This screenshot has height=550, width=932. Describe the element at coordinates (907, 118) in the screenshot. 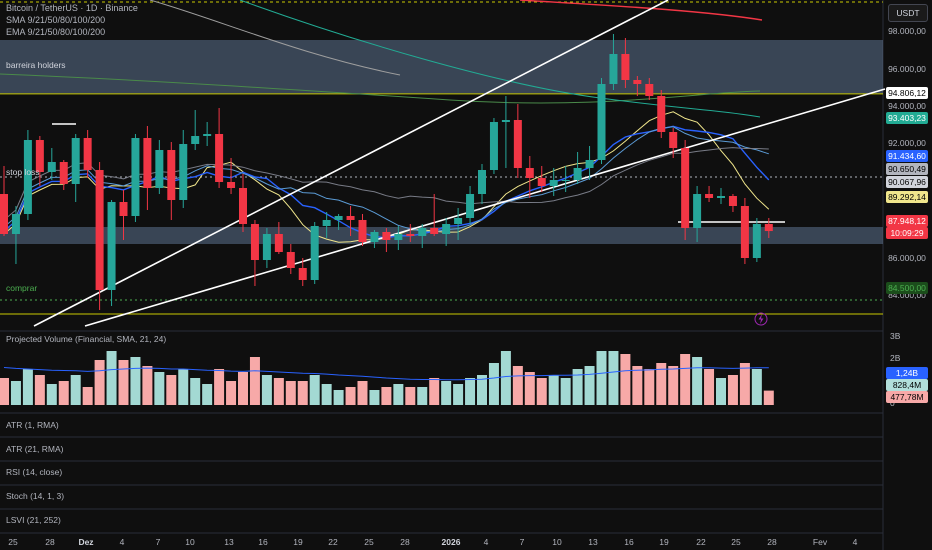

I see `price-tag-93403: 93.403,23` at that location.